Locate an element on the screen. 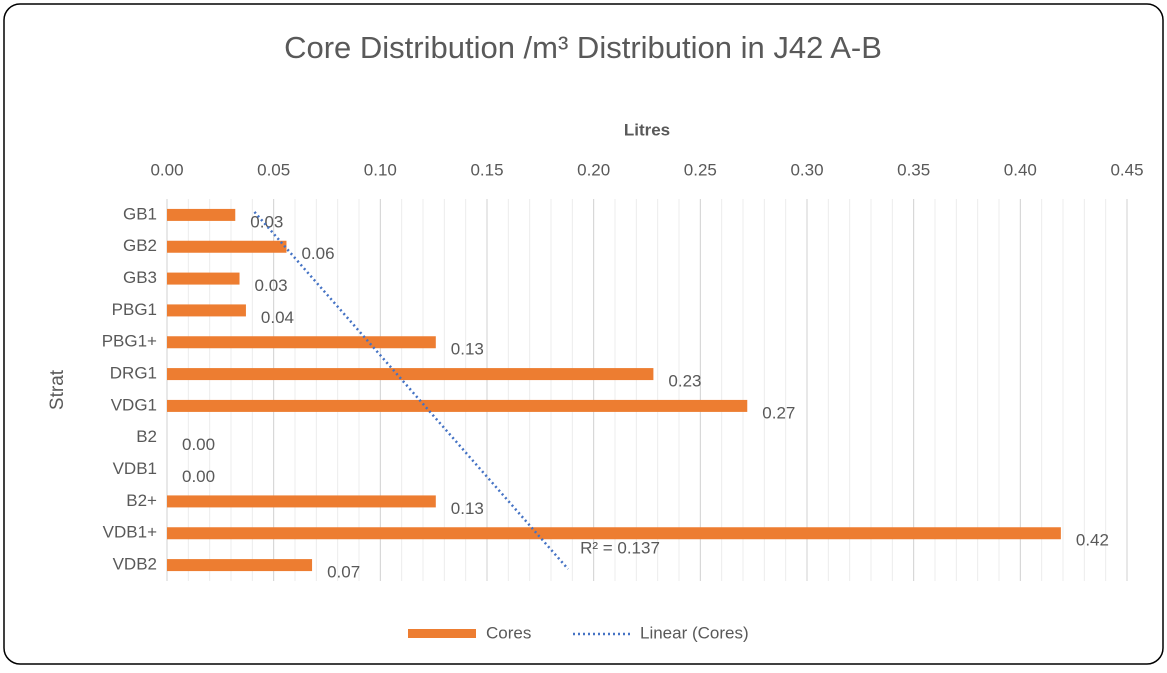 The width and height of the screenshot is (1167, 673). value-label: 0.06 is located at coordinates (317, 253).